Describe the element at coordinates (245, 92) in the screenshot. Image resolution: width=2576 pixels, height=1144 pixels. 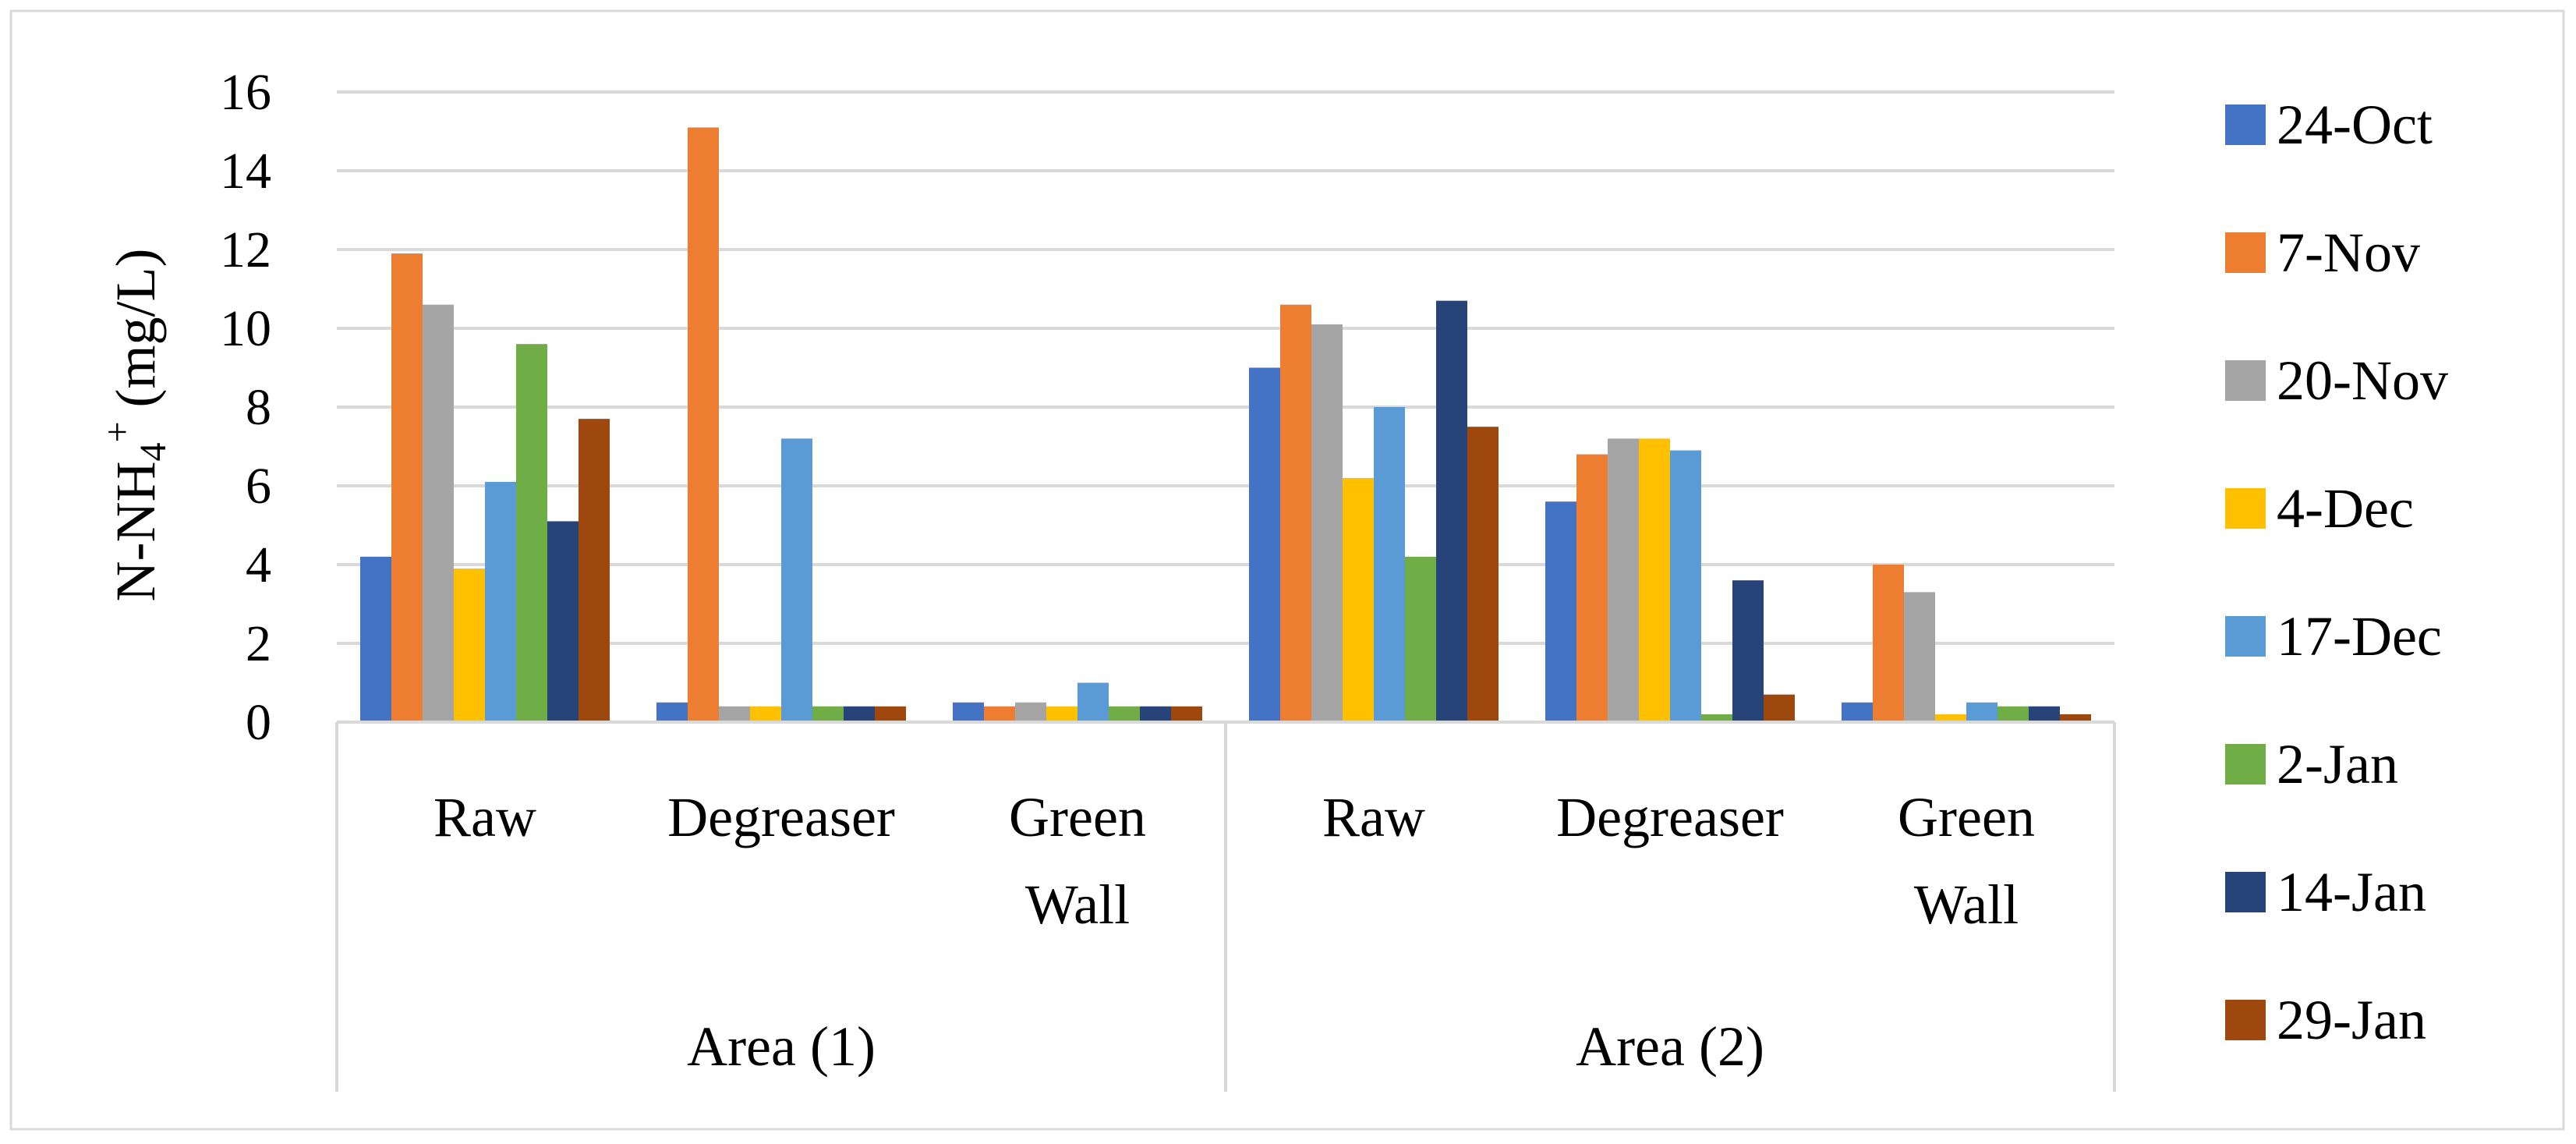
I see `y-tick-label: 16` at that location.